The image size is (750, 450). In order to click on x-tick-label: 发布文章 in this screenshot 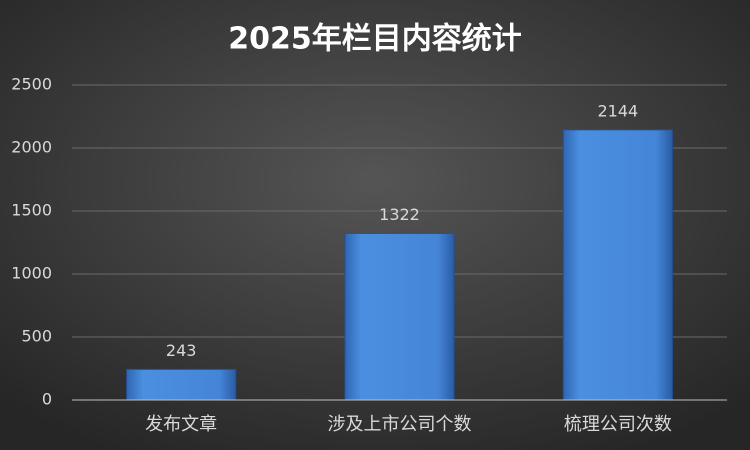, I will do `click(181, 424)`.